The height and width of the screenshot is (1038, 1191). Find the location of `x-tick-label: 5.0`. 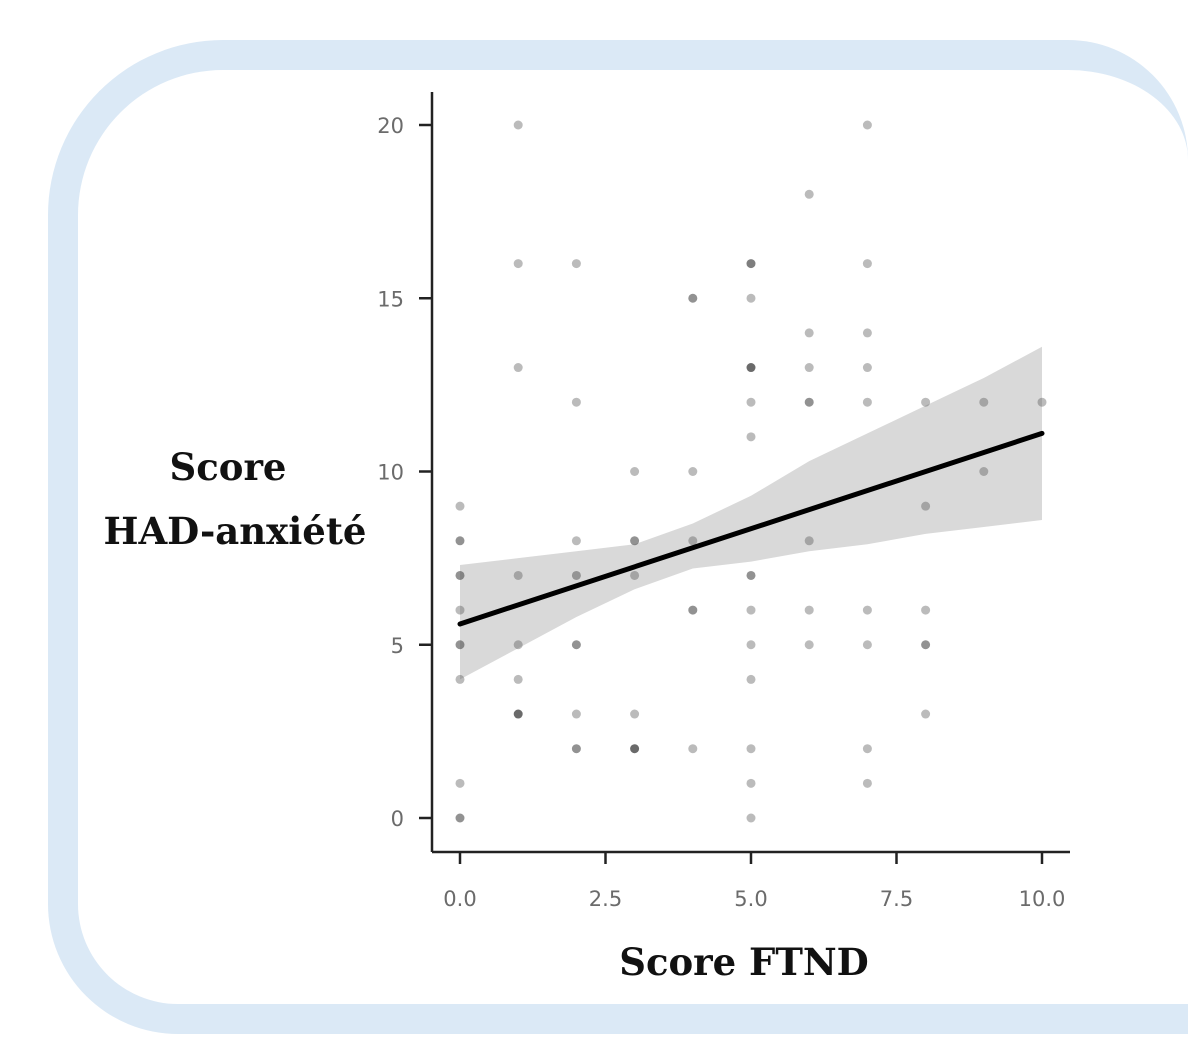

x-tick-label: 5.0 is located at coordinates (750, 899).